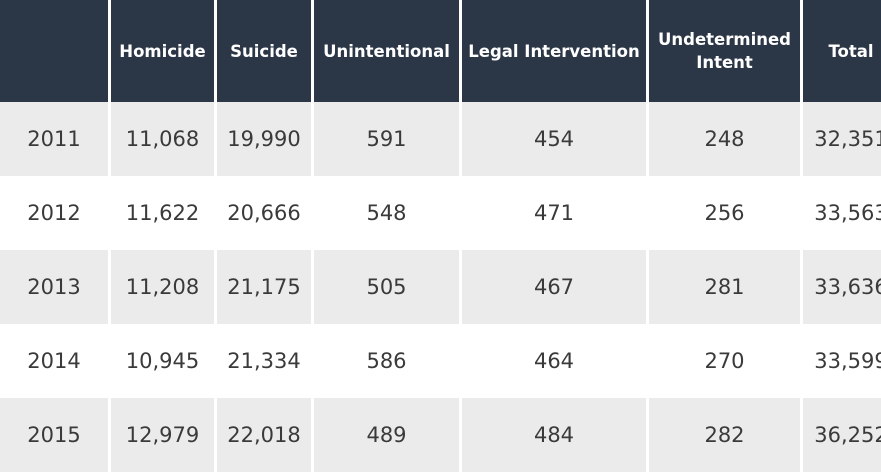 This screenshot has width=881, height=472. What do you see at coordinates (162, 435) in the screenshot?
I see `cell-homicide: 12,979` at bounding box center [162, 435].